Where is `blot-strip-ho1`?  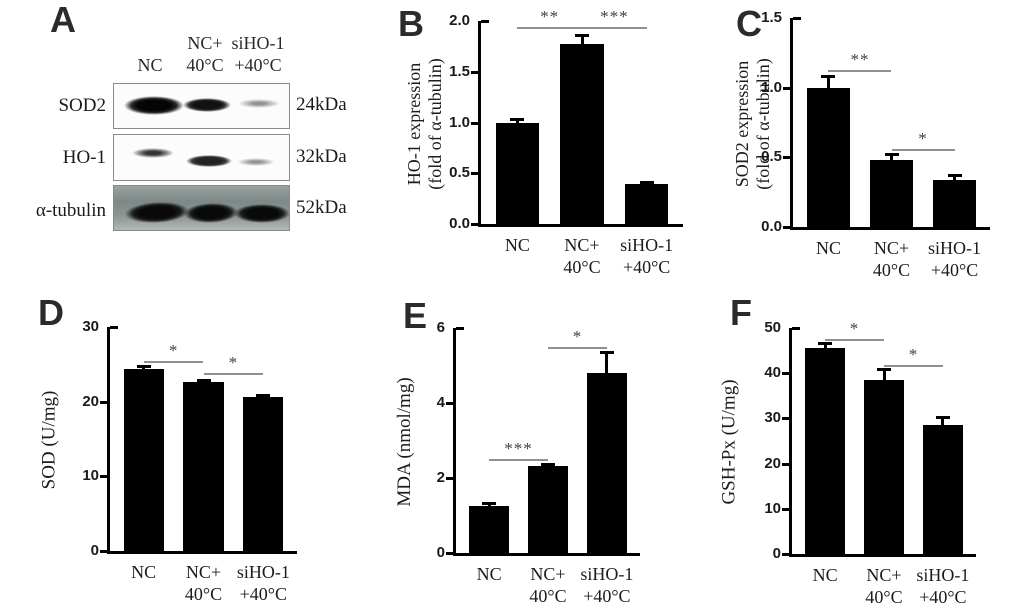
blot-strip-ho1 is located at coordinates (201, 157).